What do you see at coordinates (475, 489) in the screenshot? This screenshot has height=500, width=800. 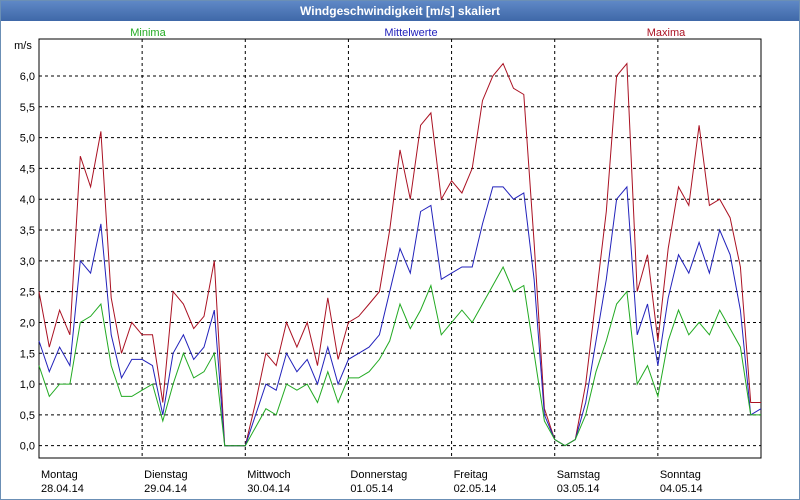 I see `x-tick-date: 02.05.14` at bounding box center [475, 489].